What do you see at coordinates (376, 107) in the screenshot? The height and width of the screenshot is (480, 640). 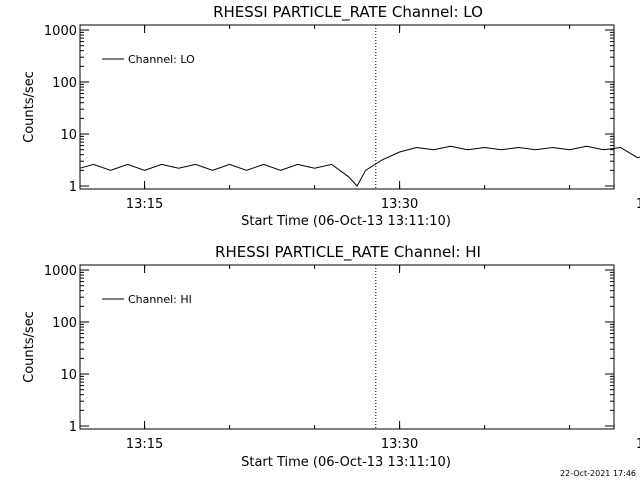 I see `panel-lo-event-markers: SFE` at bounding box center [376, 107].